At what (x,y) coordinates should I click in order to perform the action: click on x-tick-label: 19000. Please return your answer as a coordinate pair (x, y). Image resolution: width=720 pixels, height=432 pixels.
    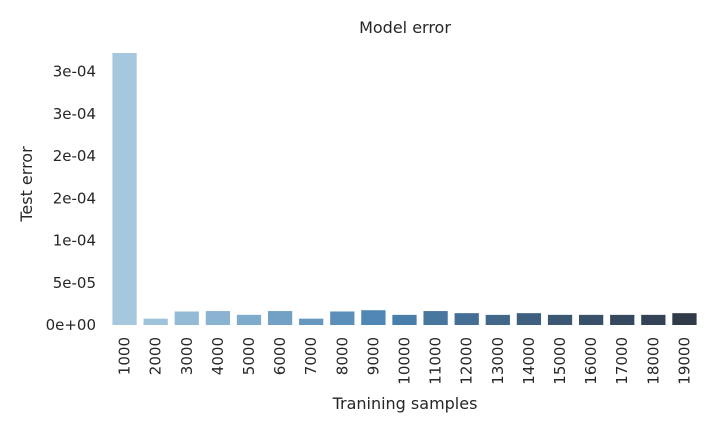
    Looking at the image, I should click on (684, 361).